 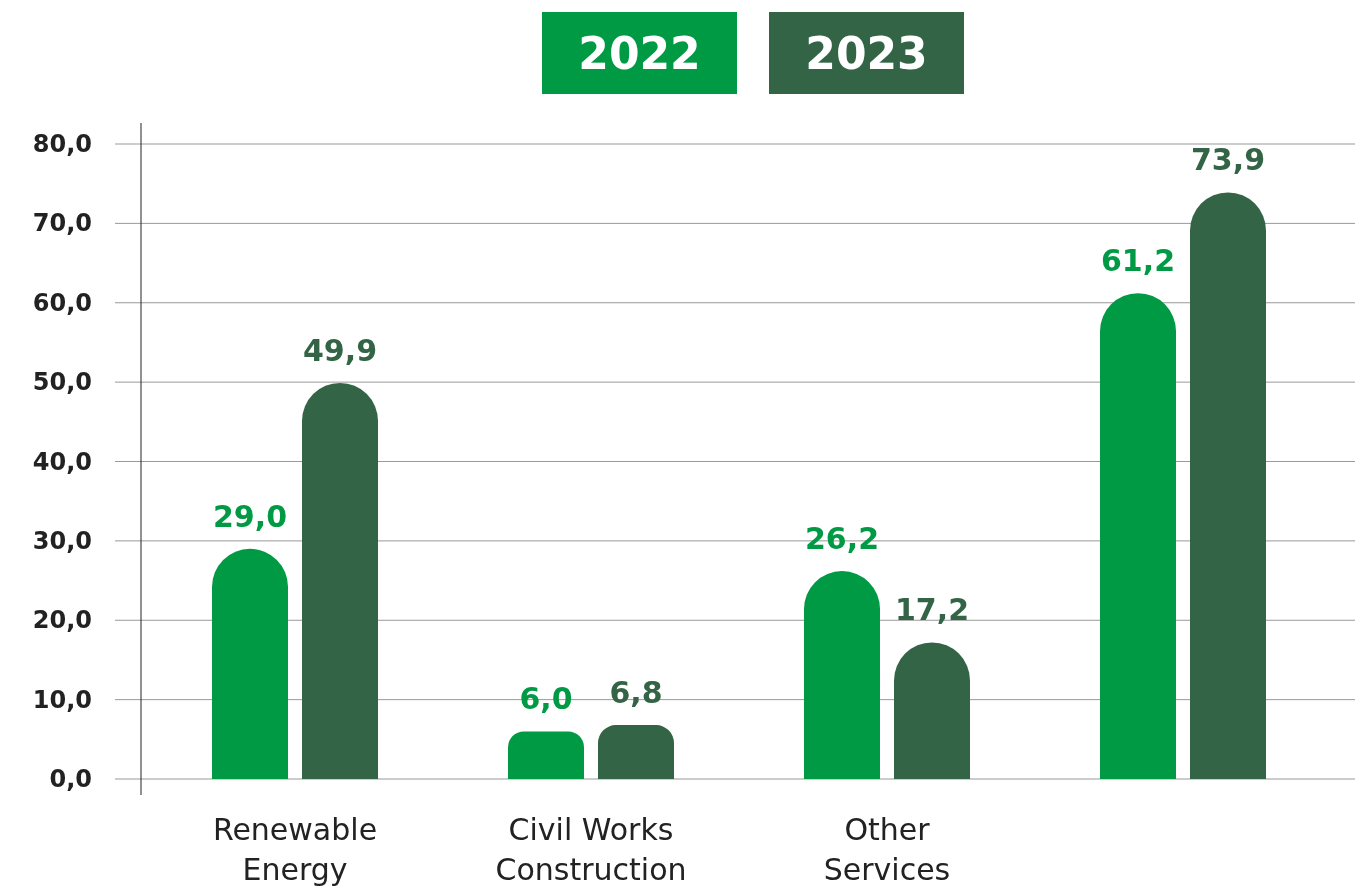 What do you see at coordinates (62, 540) in the screenshot?
I see `y-tick-label: 30,0` at bounding box center [62, 540].